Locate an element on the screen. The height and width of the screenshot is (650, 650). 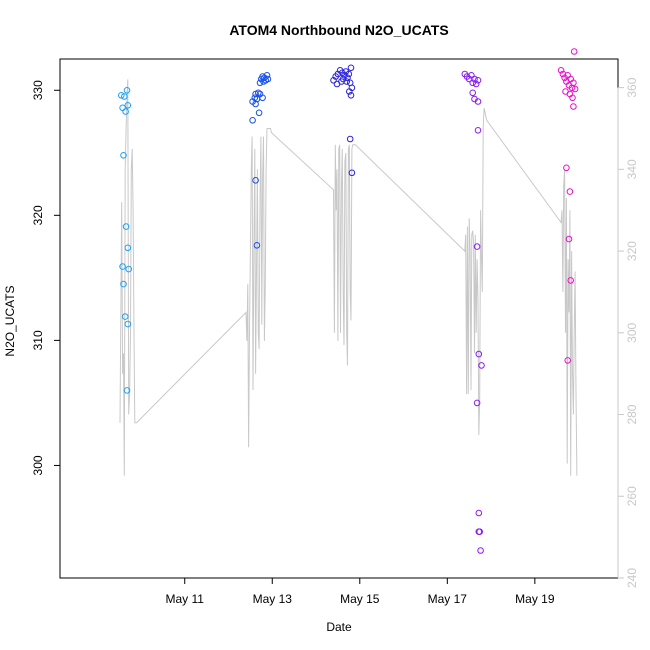
x-axis: May 11 May 13 May 15 May 17 May 19 is located at coordinates (360, 591).